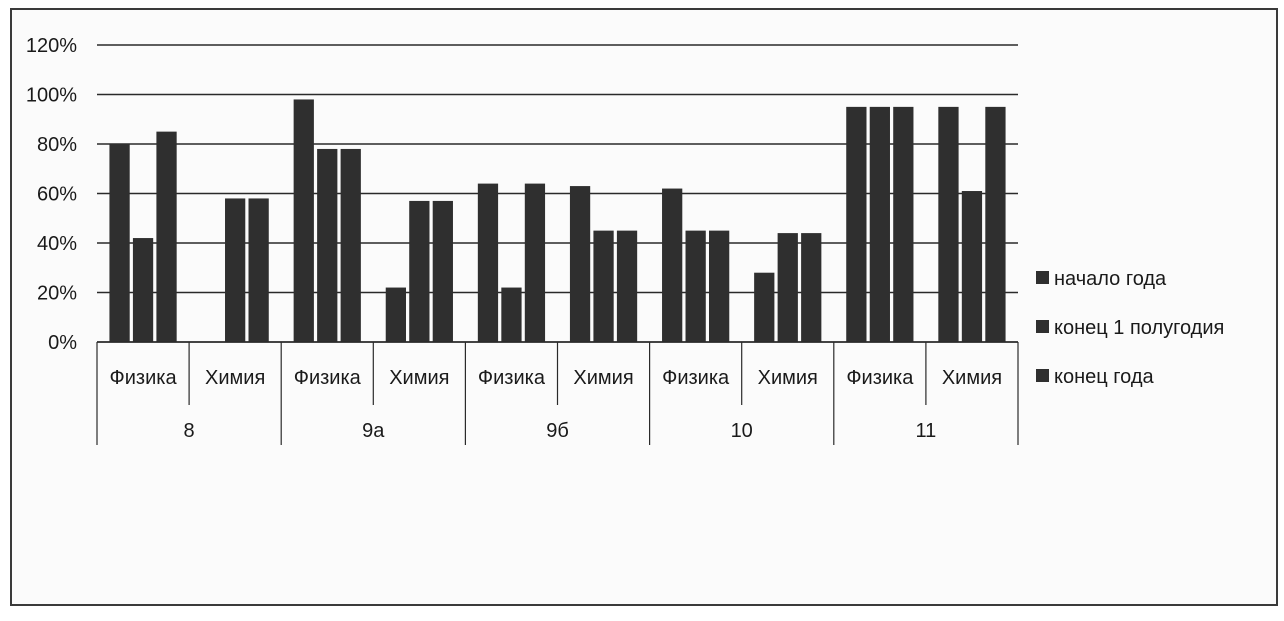 The height and width of the screenshot is (621, 1284). Describe the element at coordinates (57, 195) in the screenshot. I see `y-tick-label: 60%` at that location.